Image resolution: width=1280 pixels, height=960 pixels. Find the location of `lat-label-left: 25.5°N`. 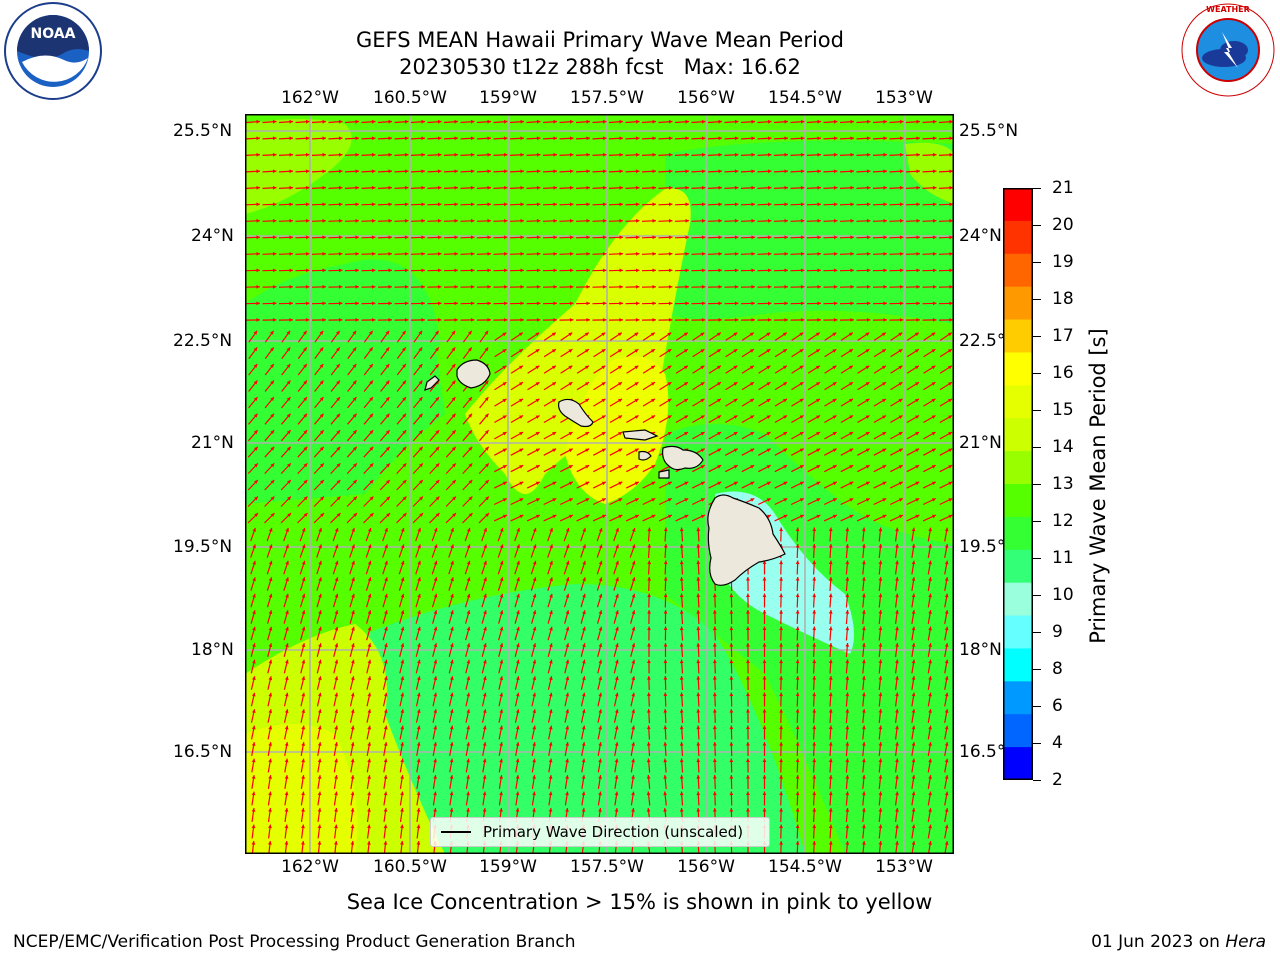

lat-label-left: 25.5°N is located at coordinates (203, 131).